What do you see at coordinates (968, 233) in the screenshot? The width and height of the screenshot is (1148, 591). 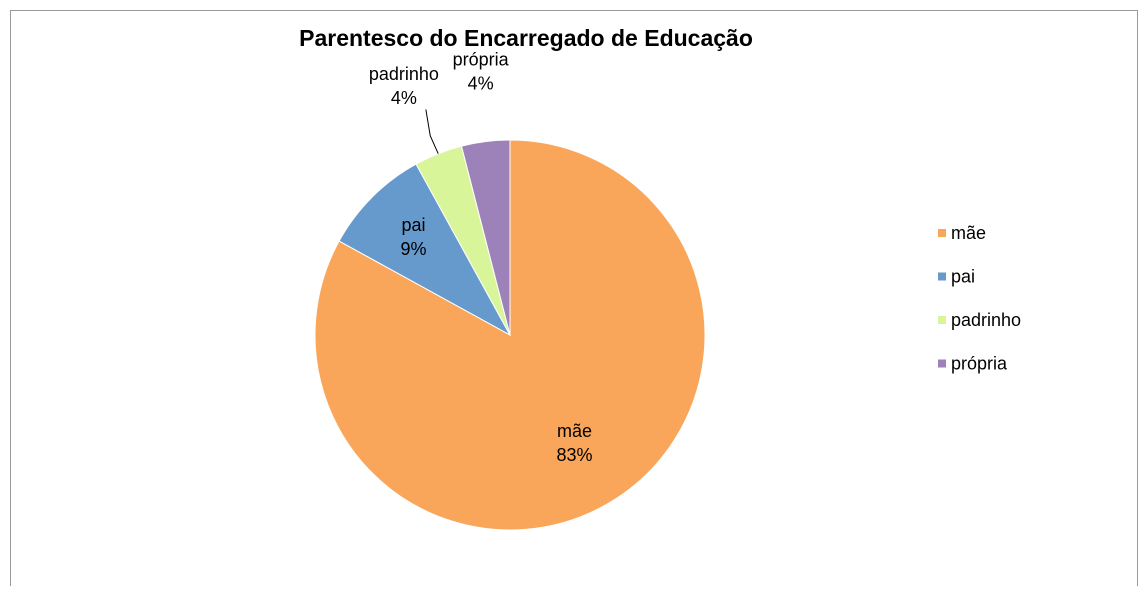 I see `legend-label: mãe` at bounding box center [968, 233].